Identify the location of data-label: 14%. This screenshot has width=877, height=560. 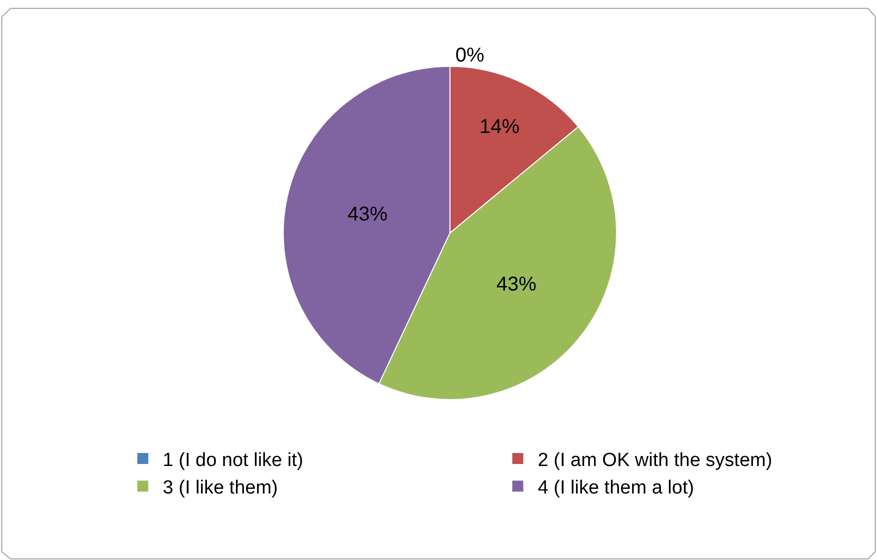
(500, 127).